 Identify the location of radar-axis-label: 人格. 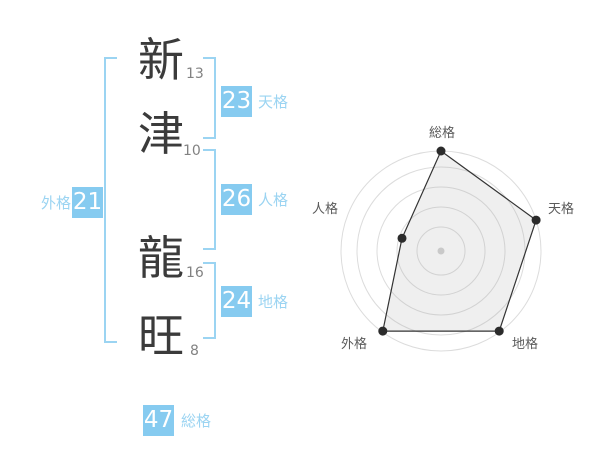
(325, 209).